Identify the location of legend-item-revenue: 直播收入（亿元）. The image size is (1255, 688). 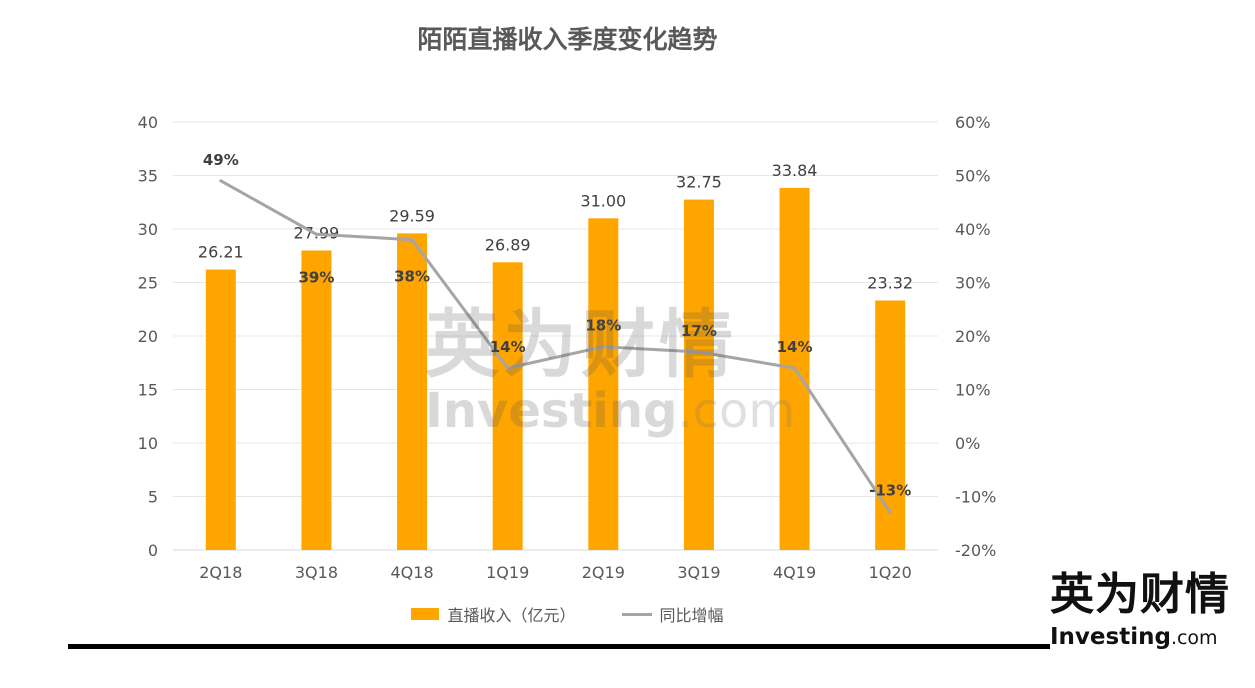
(493, 614).